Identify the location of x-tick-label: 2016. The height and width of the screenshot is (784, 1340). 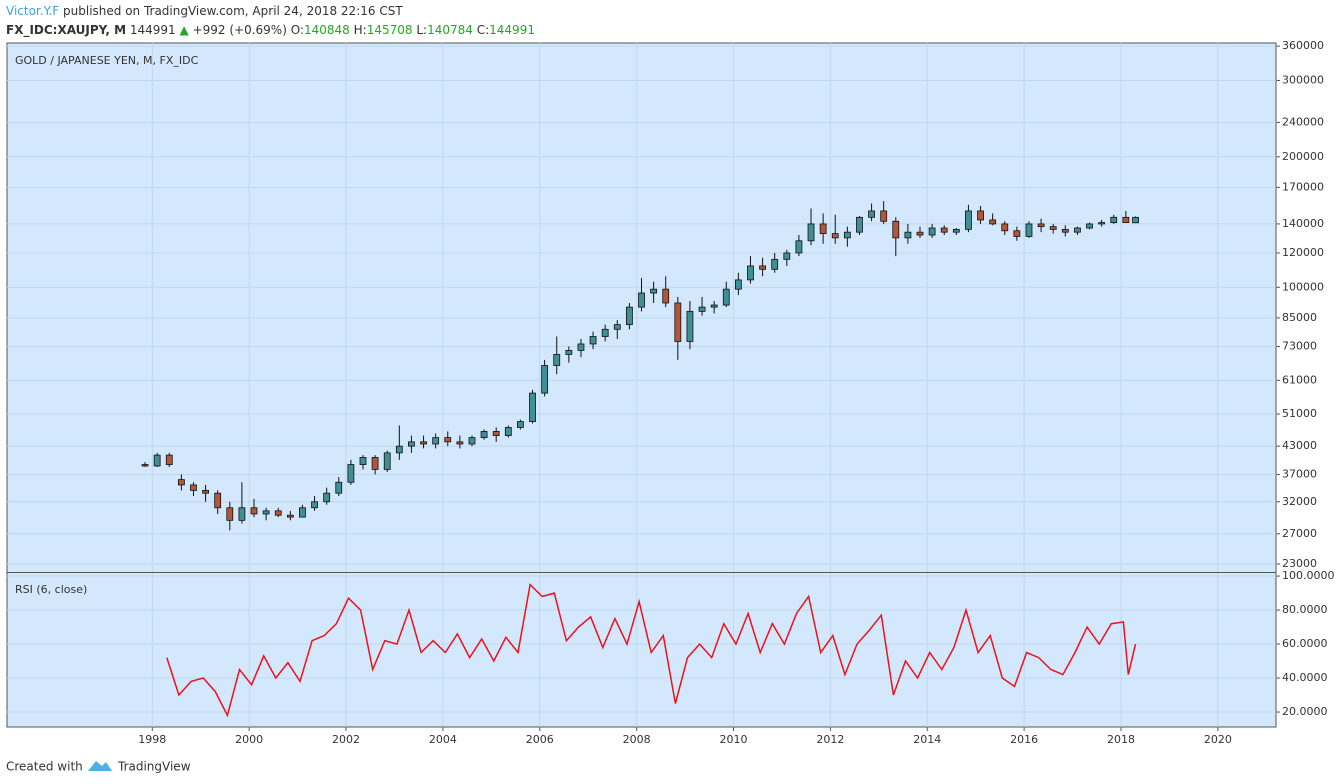
(1024, 739).